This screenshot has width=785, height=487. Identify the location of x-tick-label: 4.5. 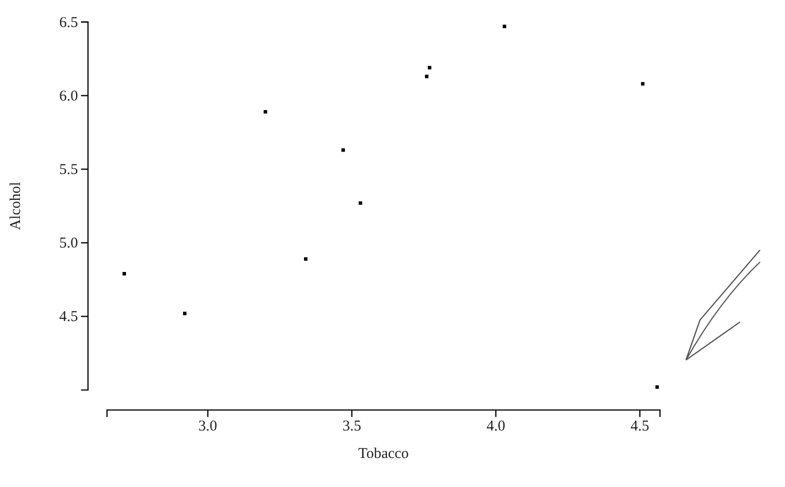
(640, 426).